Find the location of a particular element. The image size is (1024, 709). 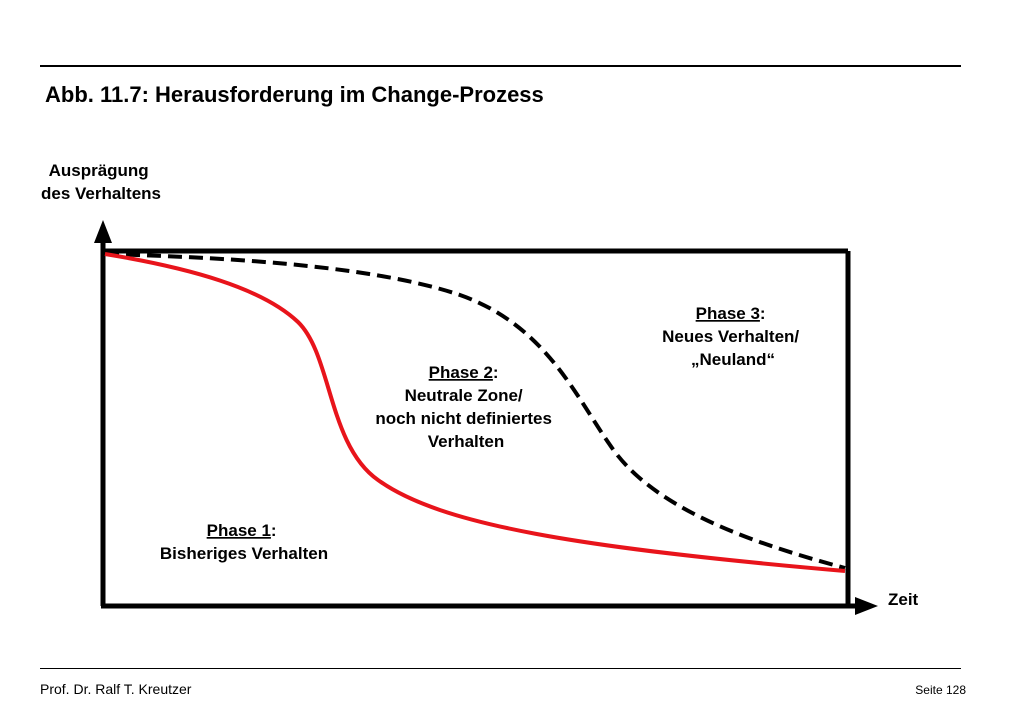

phase2-line1: Neutrale Zone/ is located at coordinates (464, 395).